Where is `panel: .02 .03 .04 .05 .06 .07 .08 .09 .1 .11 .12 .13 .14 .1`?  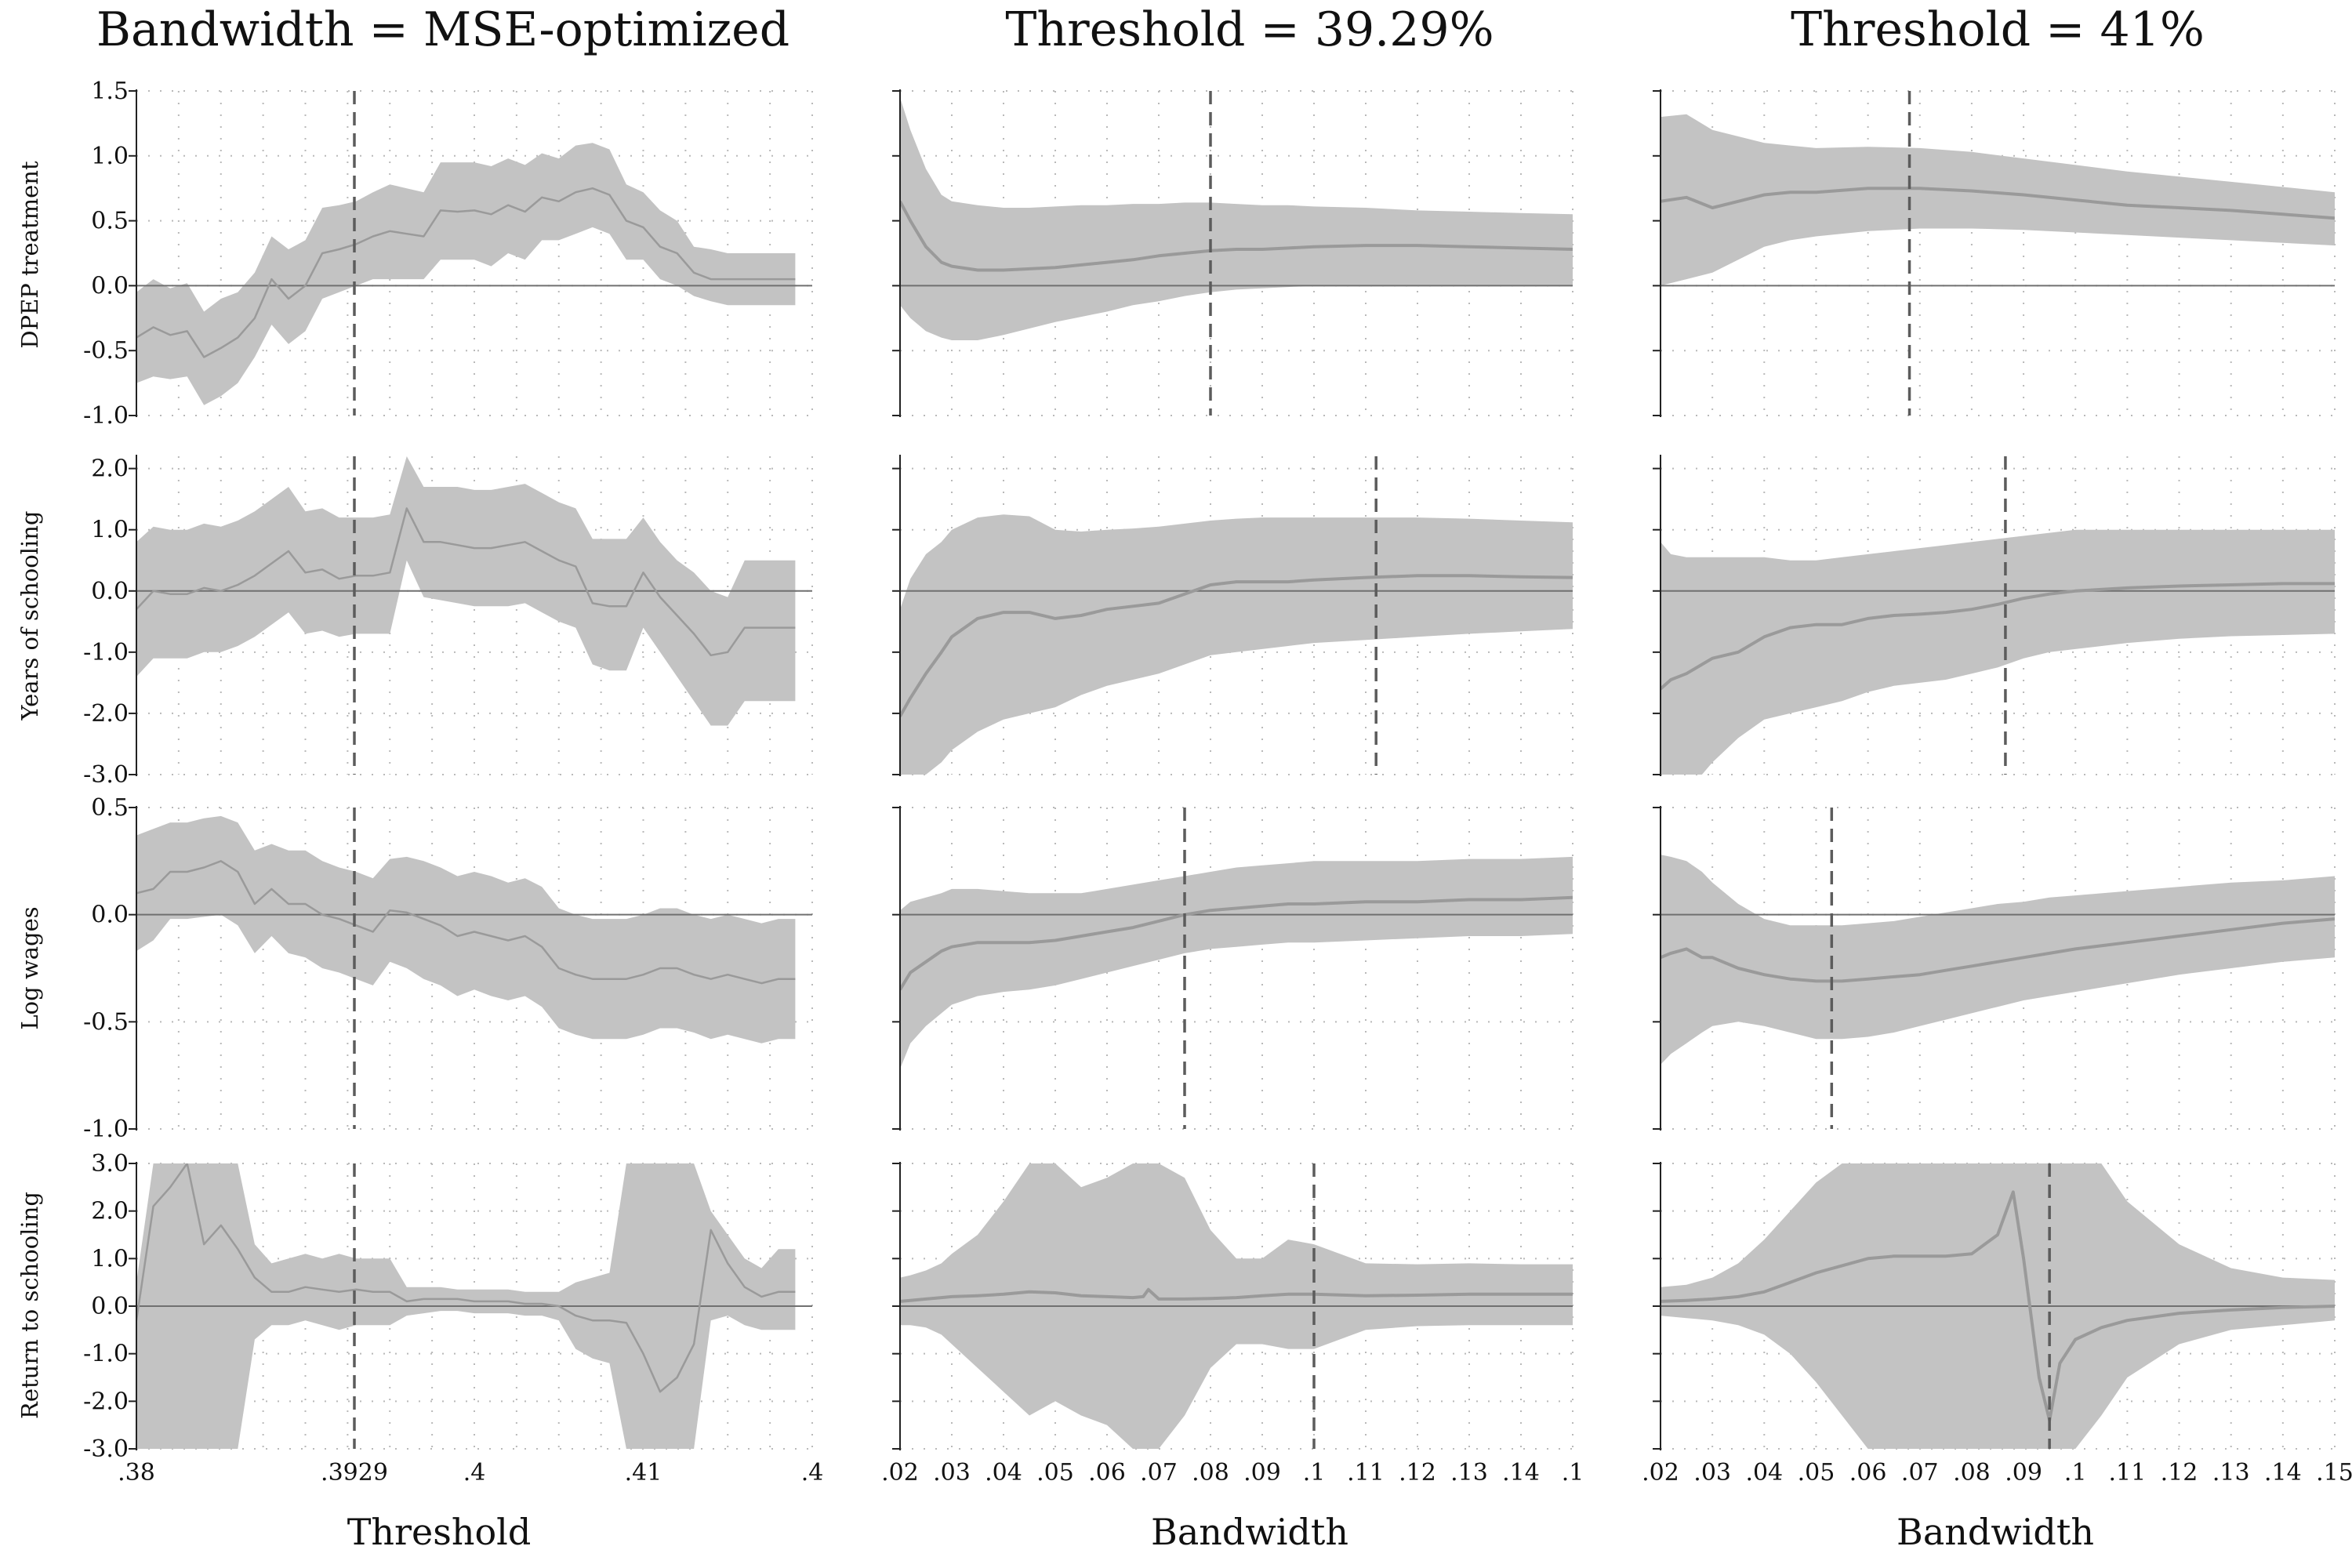 panel: .02 .03 .04 .05 .06 .07 .08 .09 .1 .11 .12 .13 .14 .1 is located at coordinates (1232, 1324).